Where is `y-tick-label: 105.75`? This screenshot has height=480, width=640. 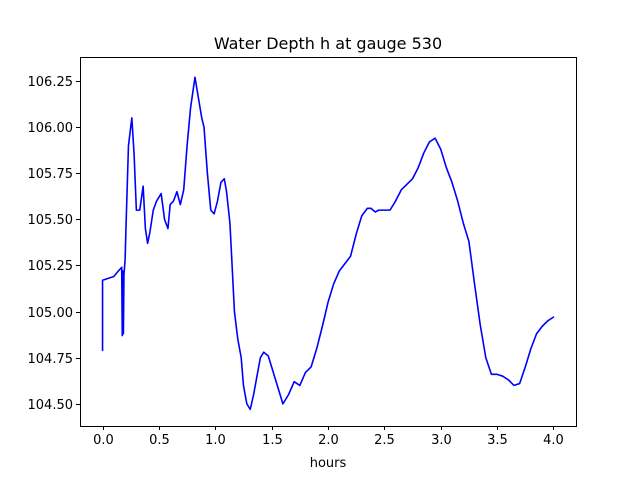
y-tick-label: 105.75 is located at coordinates (51, 174).